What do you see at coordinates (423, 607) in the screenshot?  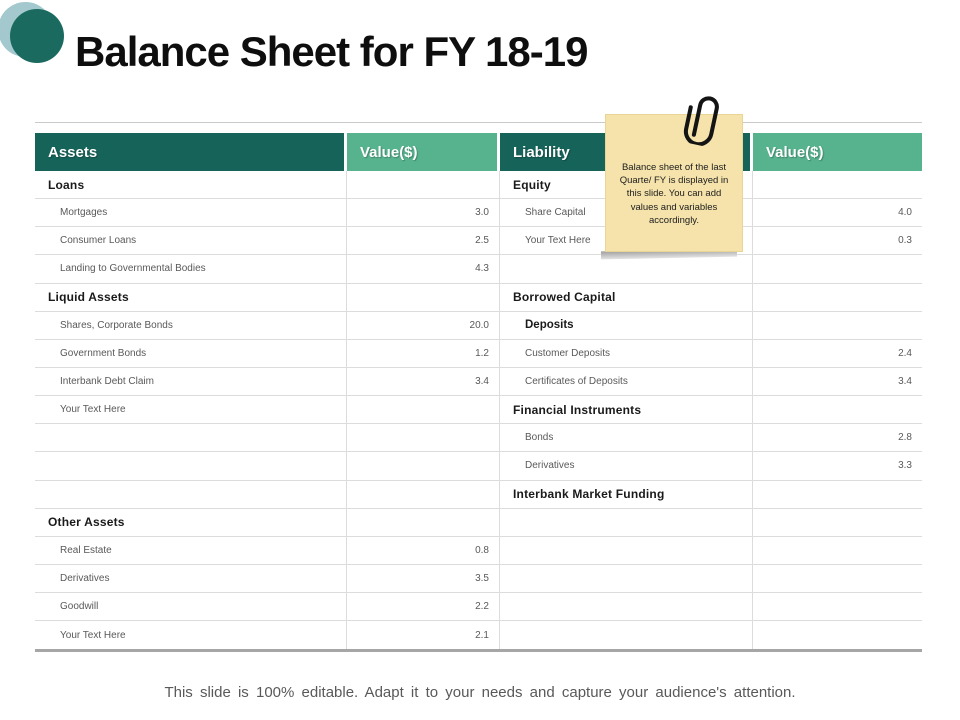 I see `asset-value-cell: 2.2` at bounding box center [423, 607].